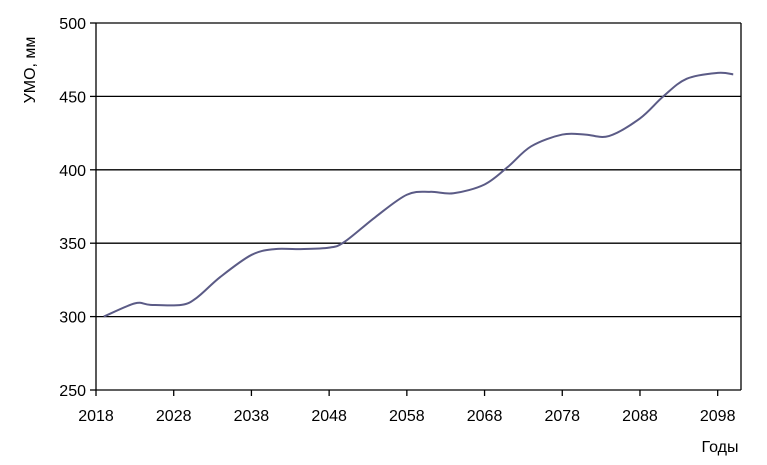  Describe the element at coordinates (72, 24) in the screenshot. I see `y-tick-label-500: 500` at that location.